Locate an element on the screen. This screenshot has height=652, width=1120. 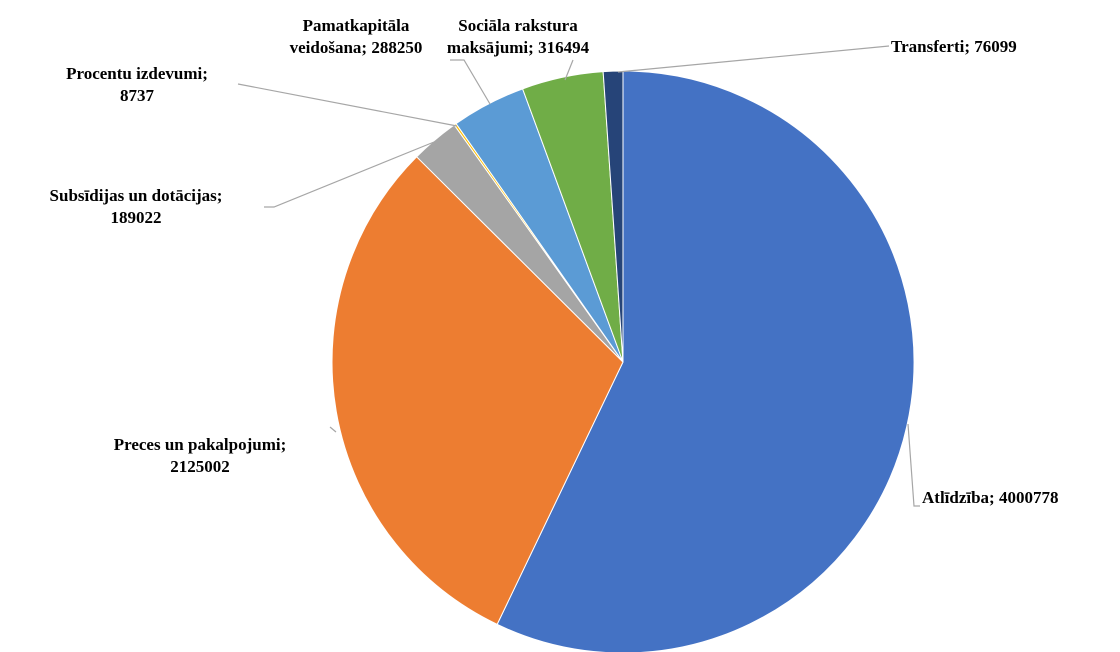
data-label: Procentu izdevumi; 8737 is located at coordinates (137, 84).